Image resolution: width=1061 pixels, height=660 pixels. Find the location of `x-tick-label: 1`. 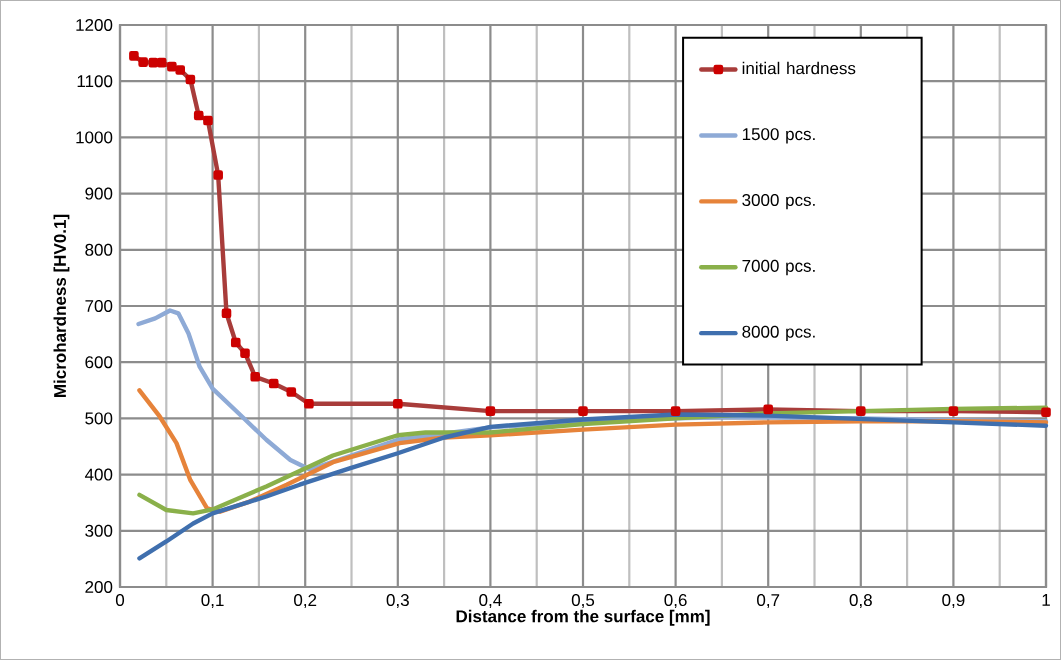

x-tick-label: 1 is located at coordinates (1046, 600).